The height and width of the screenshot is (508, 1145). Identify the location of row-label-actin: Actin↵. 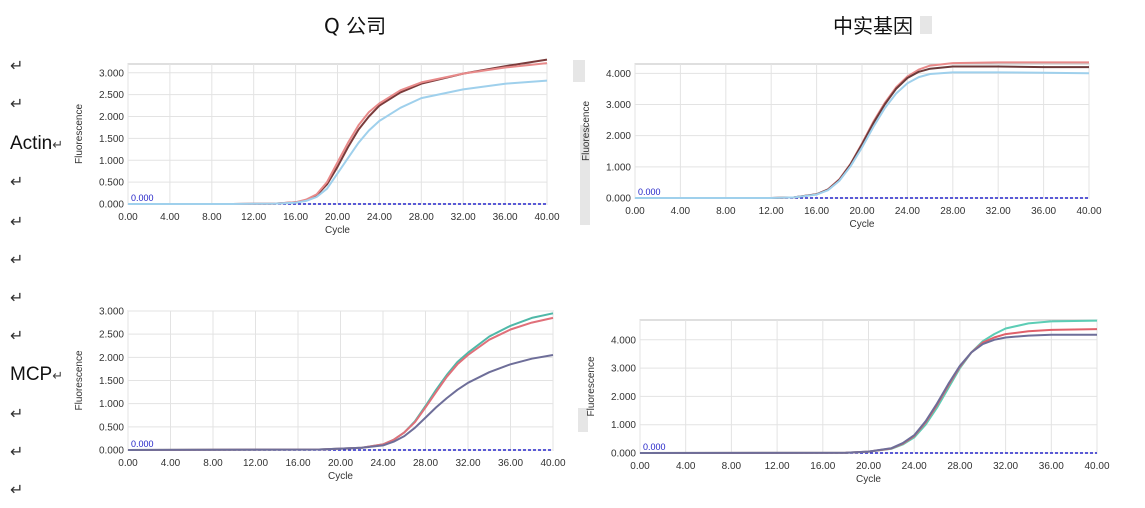
(37, 143).